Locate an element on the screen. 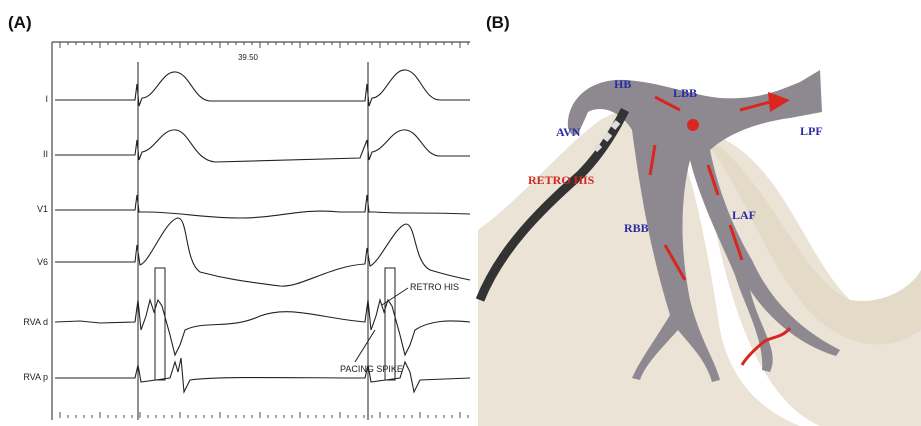 The width and height of the screenshot is (921, 426). time-marker: 39.50 is located at coordinates (248, 57).